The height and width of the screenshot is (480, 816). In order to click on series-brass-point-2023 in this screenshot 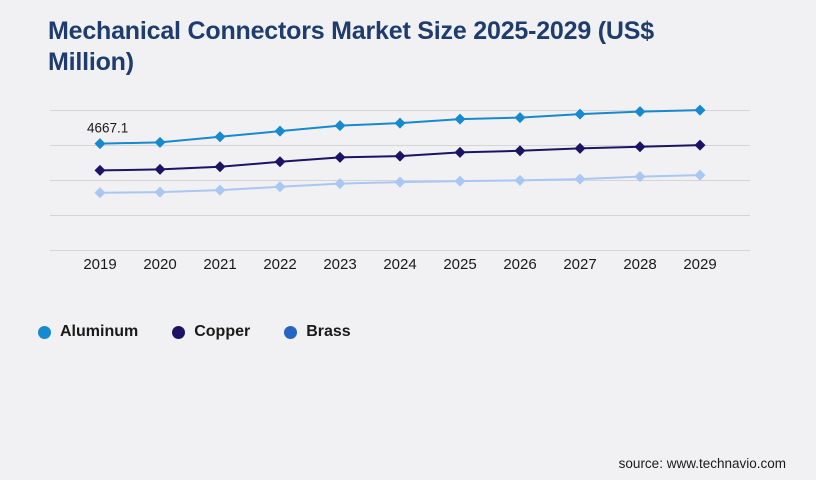, I will do `click(340, 184)`.